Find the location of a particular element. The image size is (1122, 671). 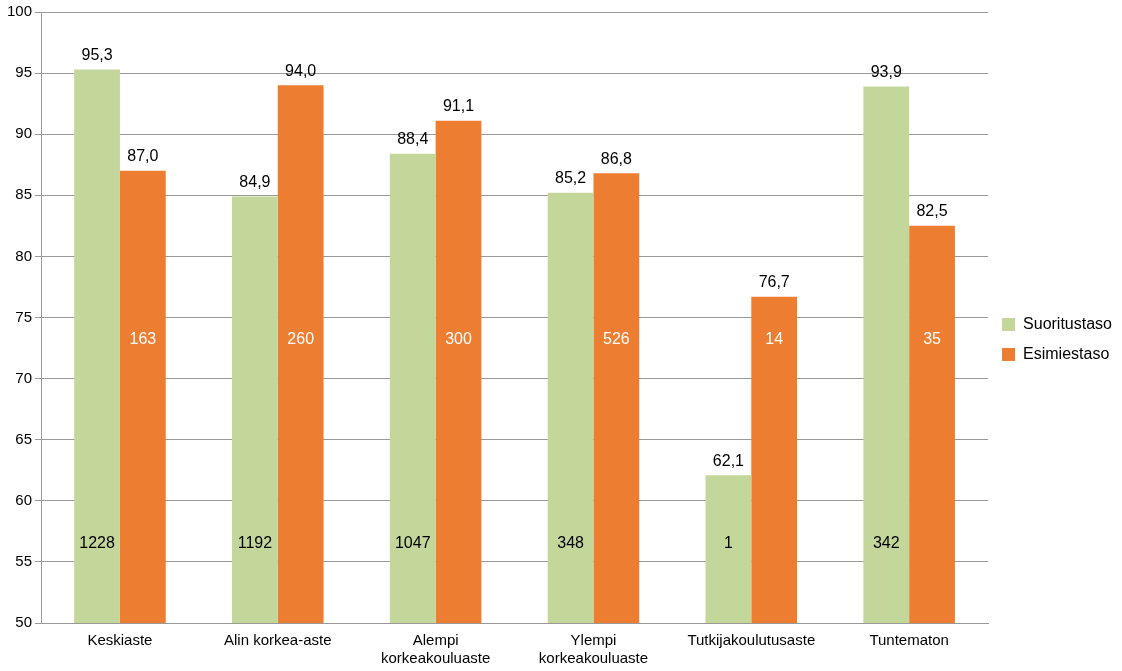

data-label: 62,1 is located at coordinates (728, 460).